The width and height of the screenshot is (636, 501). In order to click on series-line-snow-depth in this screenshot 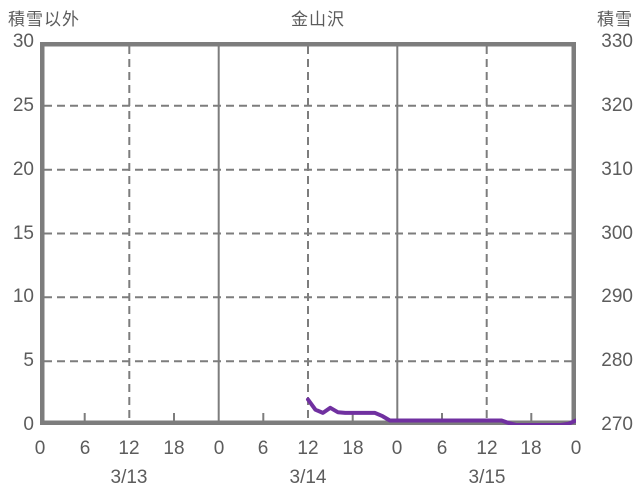, I will do `click(441, 411)`.